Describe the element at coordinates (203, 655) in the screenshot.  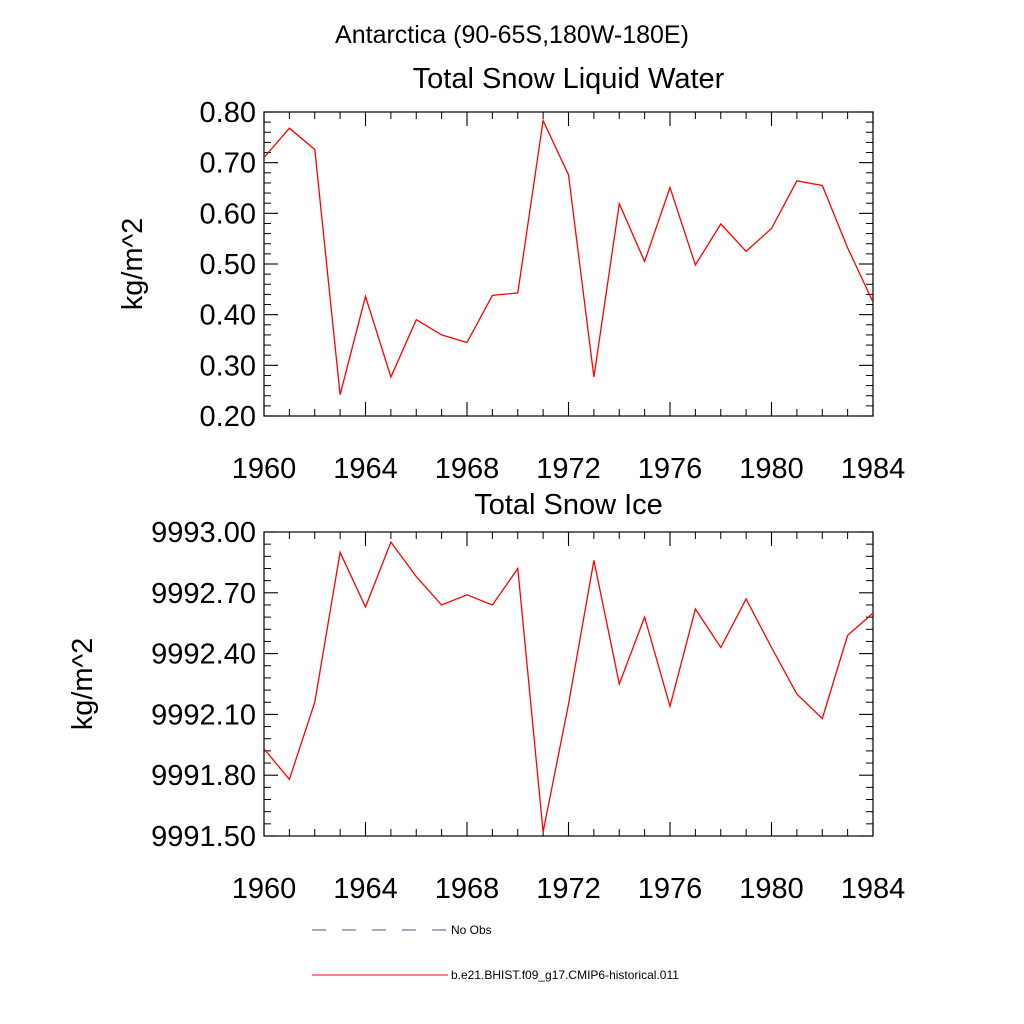
I see `y-tick-label: 9992.40` at that location.